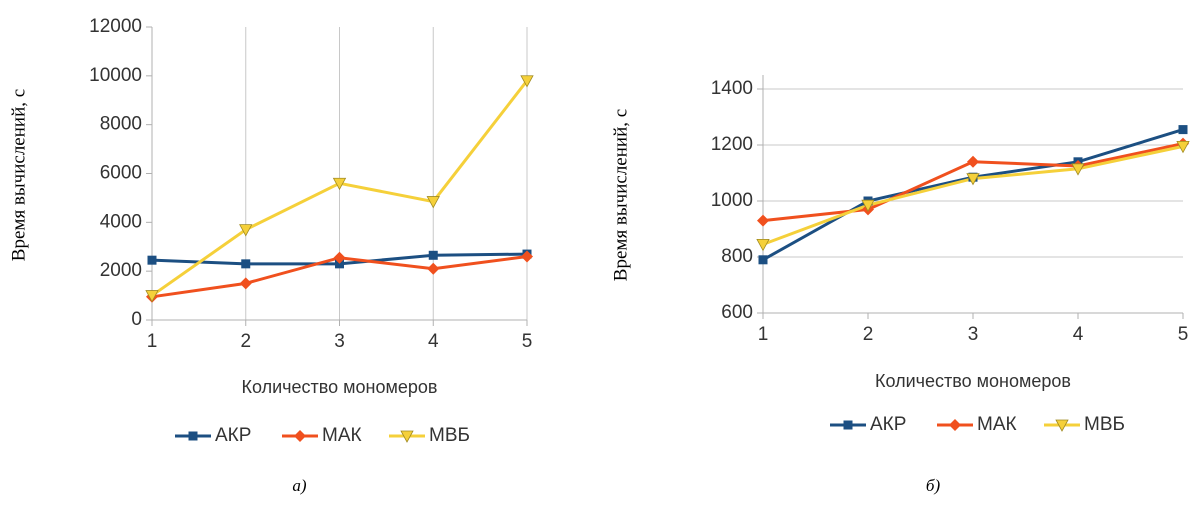 This screenshot has width=1190, height=517. Describe the element at coordinates (136, 319) in the screenshot. I see `y-tick-label: 0` at that location.